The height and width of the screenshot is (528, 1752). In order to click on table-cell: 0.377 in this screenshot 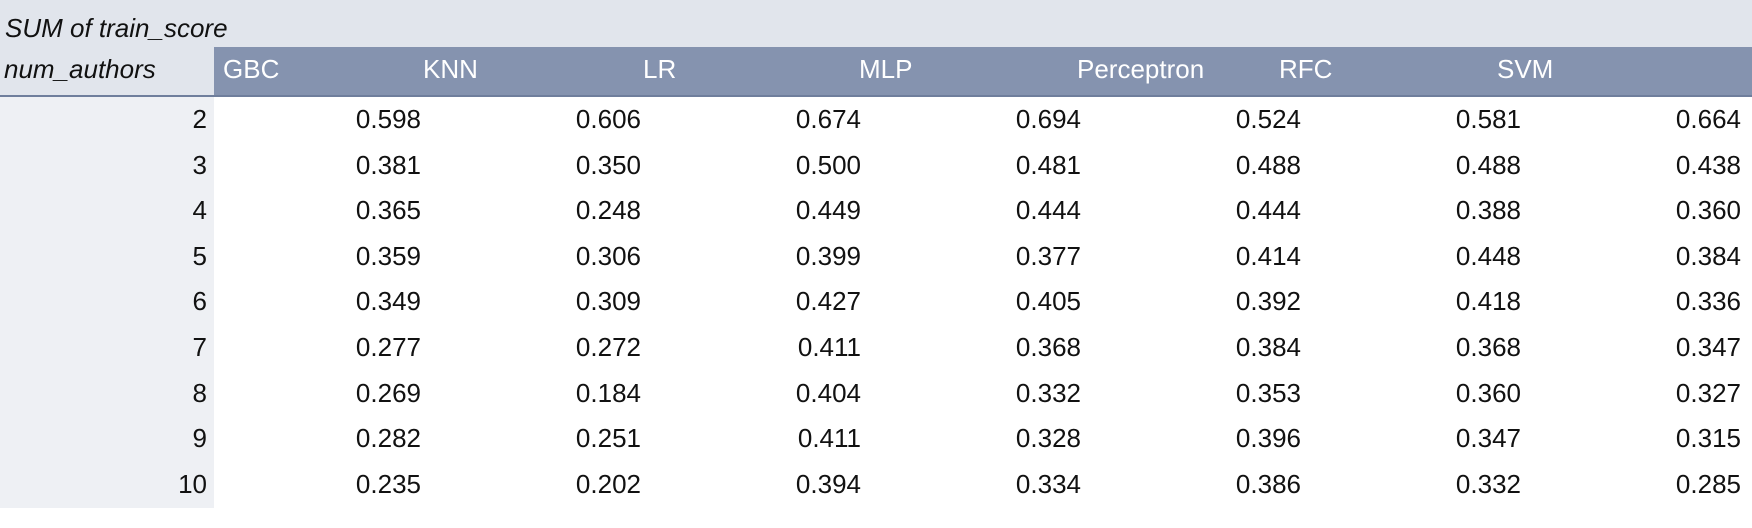, I will do `click(977, 257)`.